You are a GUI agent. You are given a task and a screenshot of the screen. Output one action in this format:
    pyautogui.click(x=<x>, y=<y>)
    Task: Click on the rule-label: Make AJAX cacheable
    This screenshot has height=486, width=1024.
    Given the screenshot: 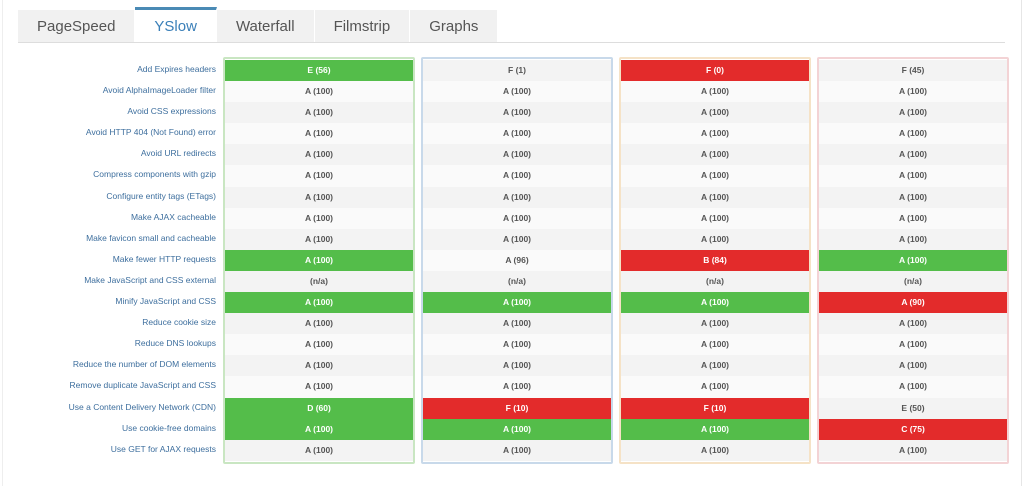 What is the action you would take?
    pyautogui.click(x=173, y=216)
    